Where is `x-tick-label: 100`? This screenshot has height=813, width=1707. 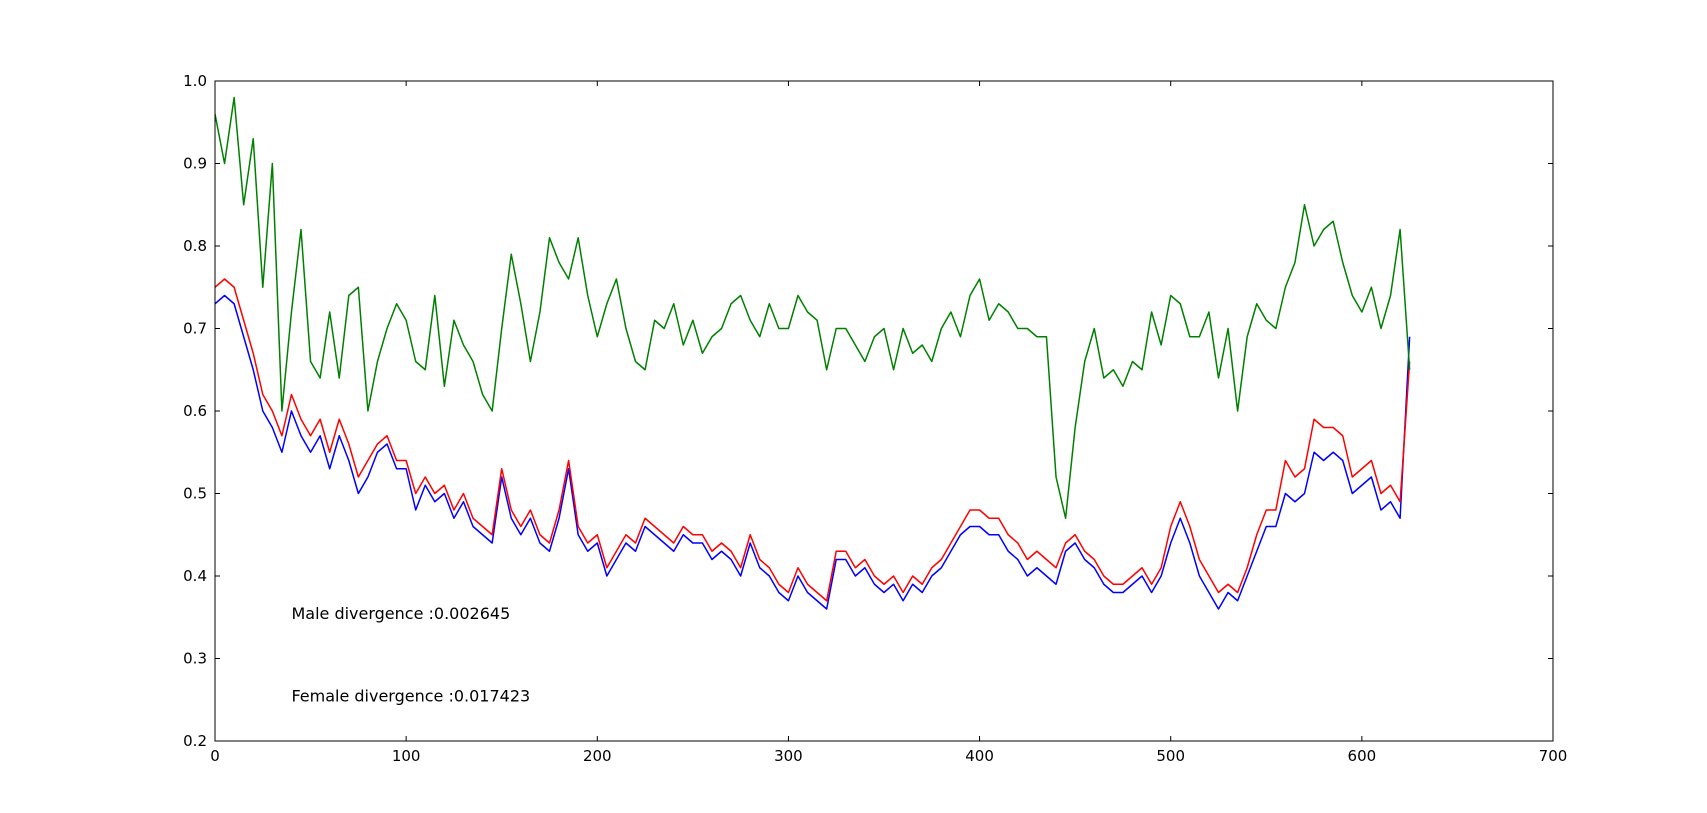
x-tick-label: 100 is located at coordinates (406, 756).